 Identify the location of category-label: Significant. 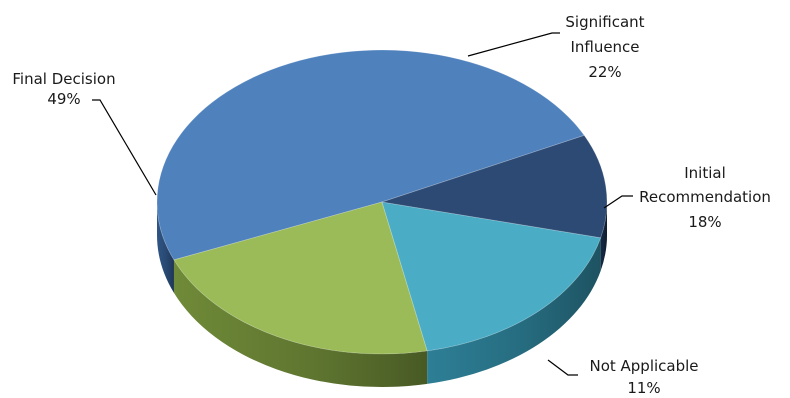
(604, 22).